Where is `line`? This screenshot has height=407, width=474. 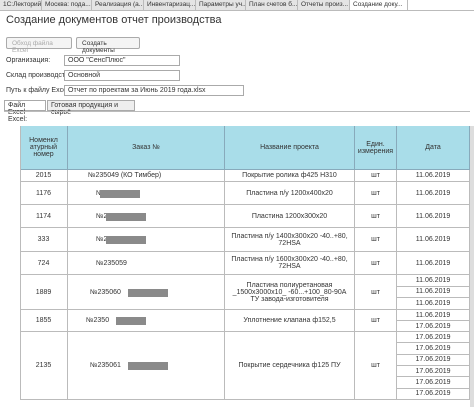 line is located at coordinates (237, 111).